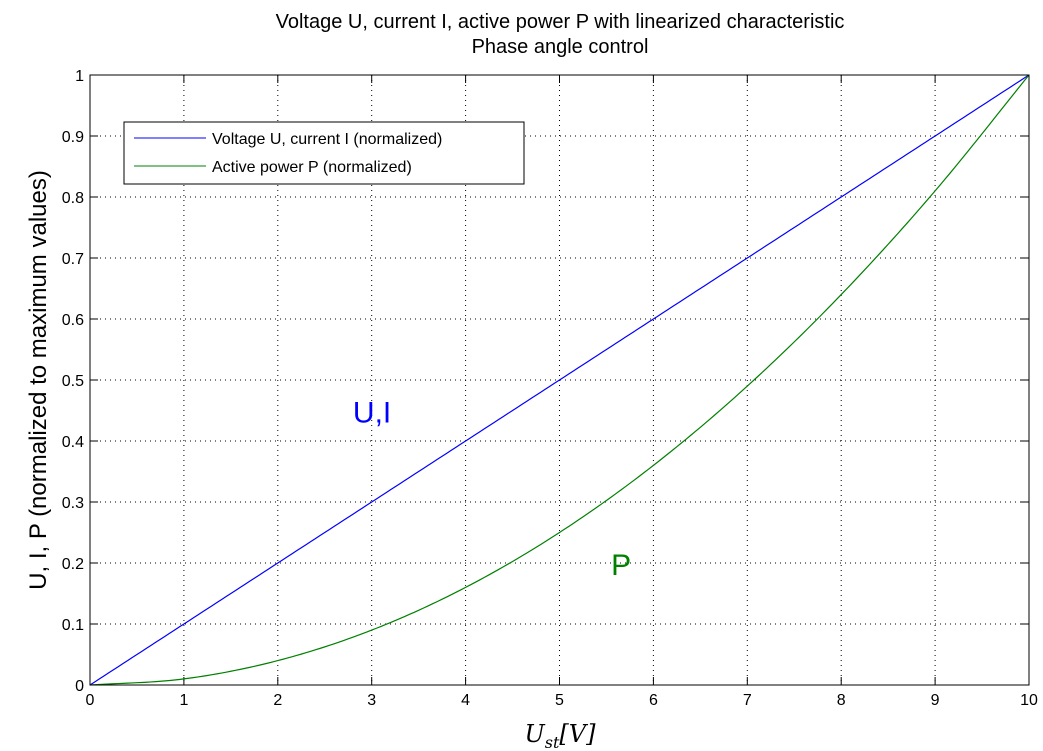 The width and height of the screenshot is (1043, 751). Describe the element at coordinates (560, 47) in the screenshot. I see `chart-subtitle: Phase angle control` at that location.